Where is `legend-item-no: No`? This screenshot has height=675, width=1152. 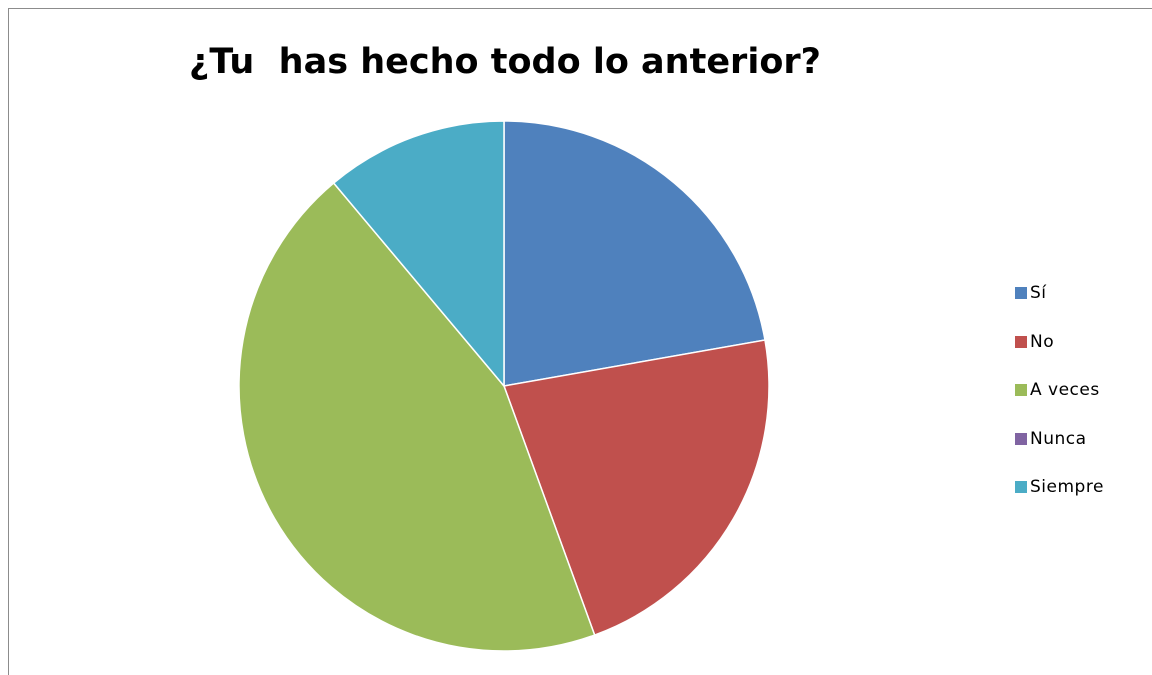
legend-item-no: No is located at coordinates (1080, 342).